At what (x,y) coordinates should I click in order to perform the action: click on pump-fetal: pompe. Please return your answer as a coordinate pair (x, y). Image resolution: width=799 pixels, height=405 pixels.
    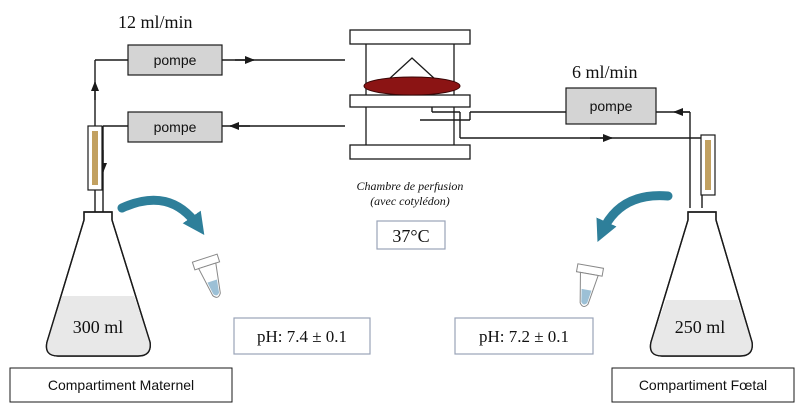
    Looking at the image, I should click on (611, 106).